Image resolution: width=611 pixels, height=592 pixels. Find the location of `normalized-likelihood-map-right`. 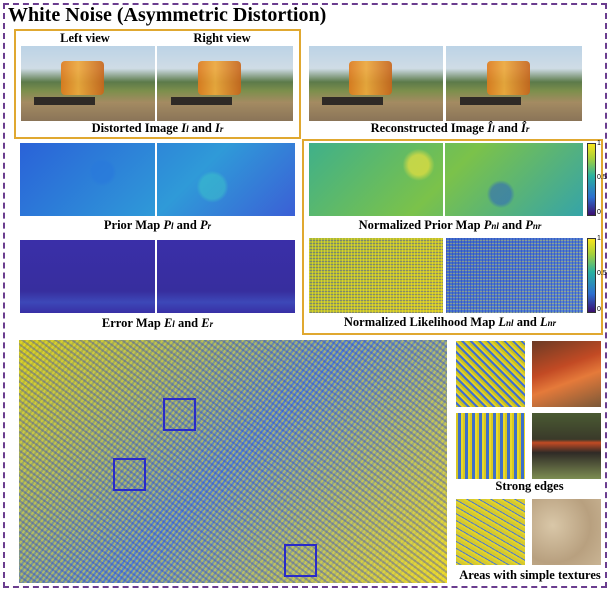

normalized-likelihood-map-right is located at coordinates (514, 275).